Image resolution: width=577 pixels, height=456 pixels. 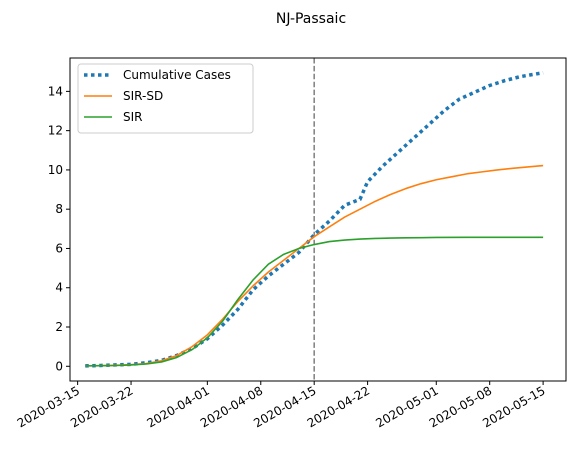 What do you see at coordinates (59, 366) in the screenshot?
I see `y-tick-label: 0` at bounding box center [59, 366].